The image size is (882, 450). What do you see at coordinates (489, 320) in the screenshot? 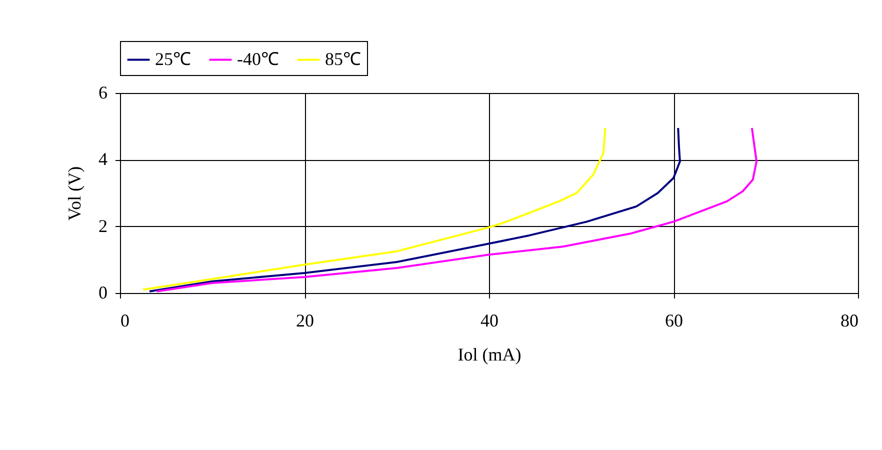
I see `x-tick-label: 40` at bounding box center [489, 320].